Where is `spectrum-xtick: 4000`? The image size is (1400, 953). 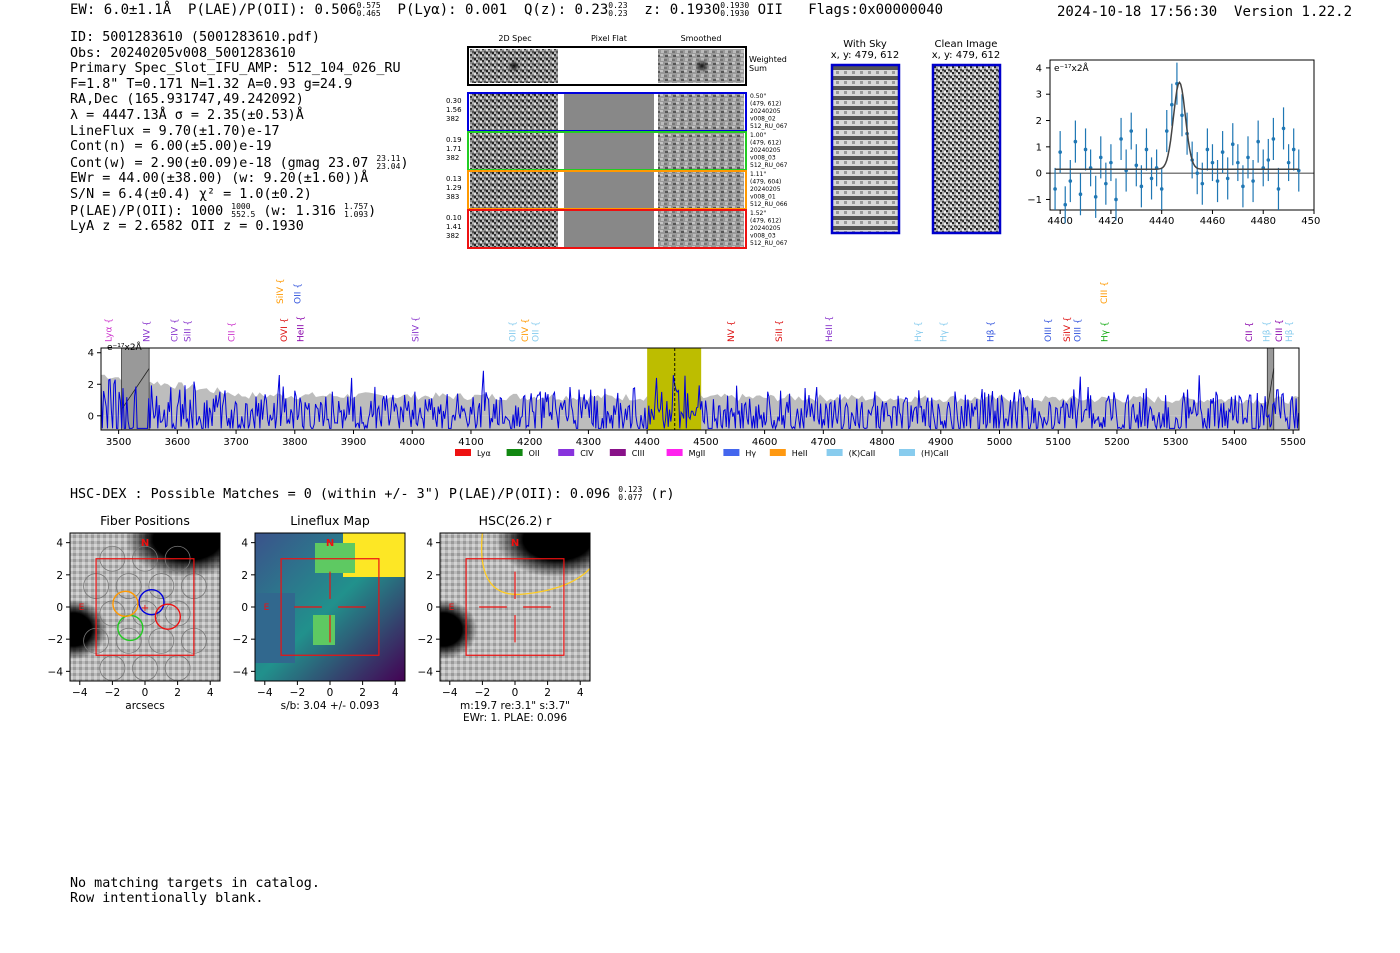 spectrum-xtick: 4000 is located at coordinates (412, 442).